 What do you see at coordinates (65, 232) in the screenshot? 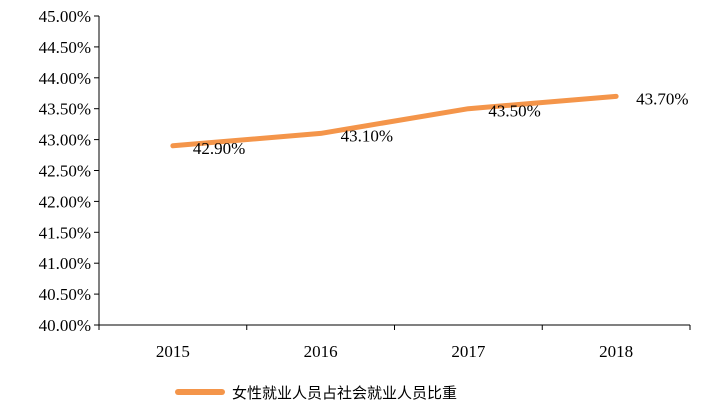
I see `y-tick-label: 41.50%` at bounding box center [65, 232].